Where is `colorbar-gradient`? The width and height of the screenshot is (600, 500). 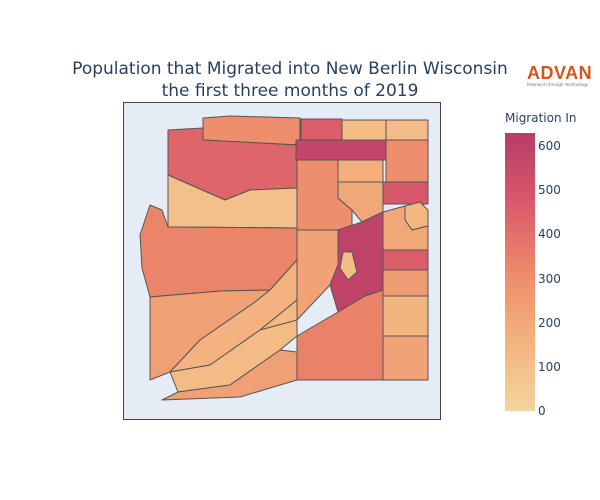
colorbar-gradient is located at coordinates (520, 272).